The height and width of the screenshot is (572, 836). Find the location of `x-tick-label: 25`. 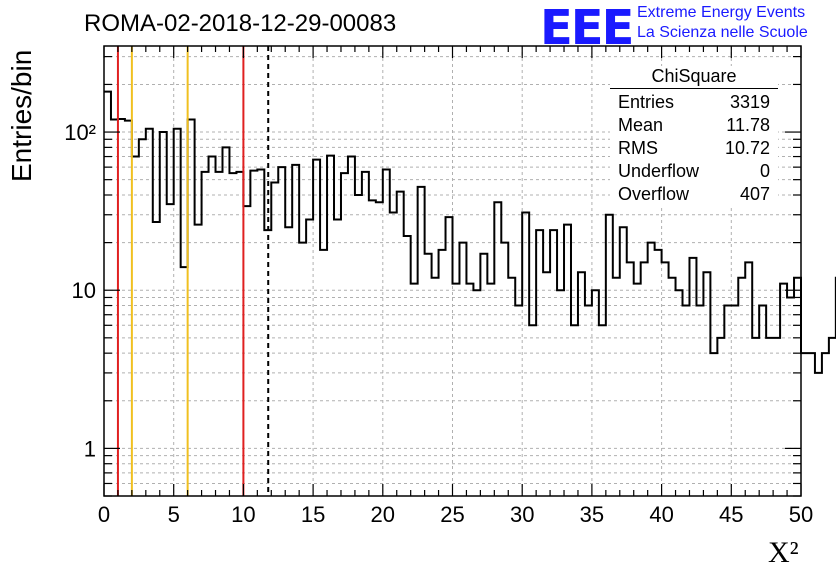

x-tick-label: 25 is located at coordinates (452, 514).